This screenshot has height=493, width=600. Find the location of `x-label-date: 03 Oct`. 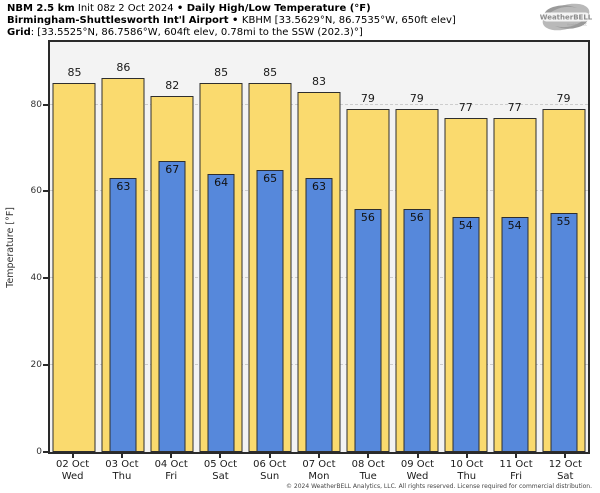

x-label-date: 03 Oct is located at coordinates (122, 464).